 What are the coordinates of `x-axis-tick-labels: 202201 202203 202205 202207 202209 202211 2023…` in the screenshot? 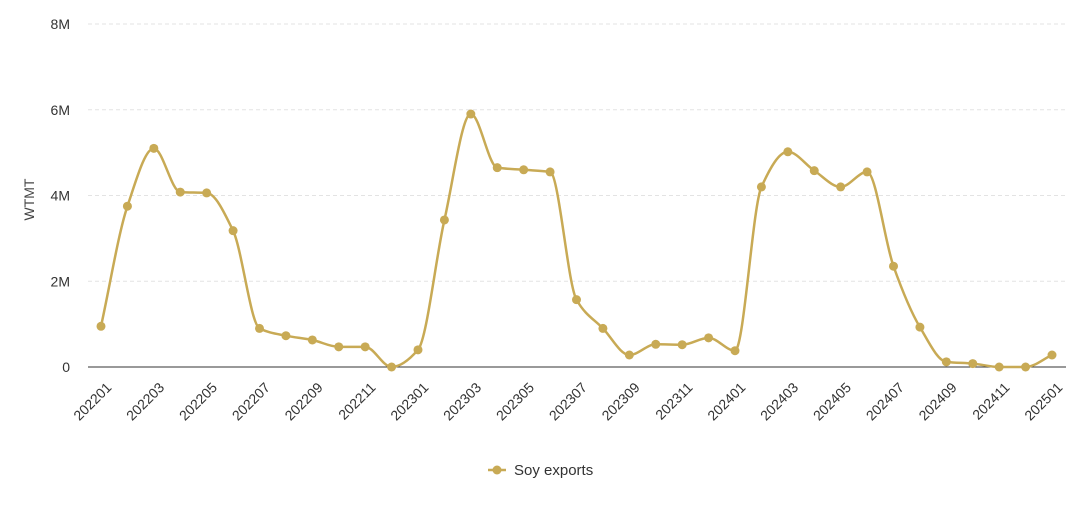 It's located at (567, 401).